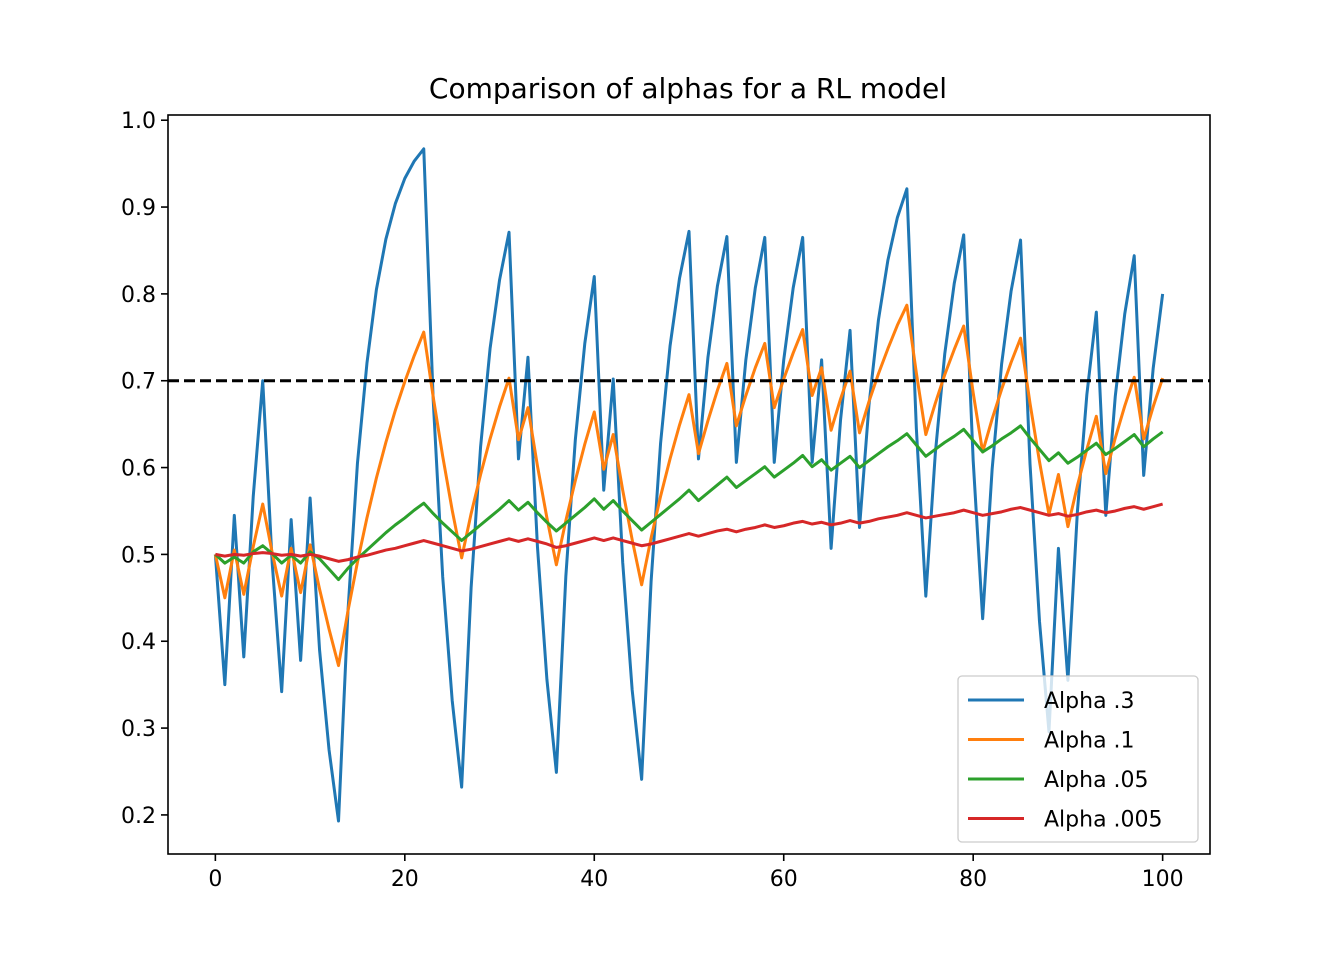 The width and height of the screenshot is (1344, 960). Describe the element at coordinates (688, 88) in the screenshot. I see `chart-title: Comparison of alphas for a RL model` at that location.